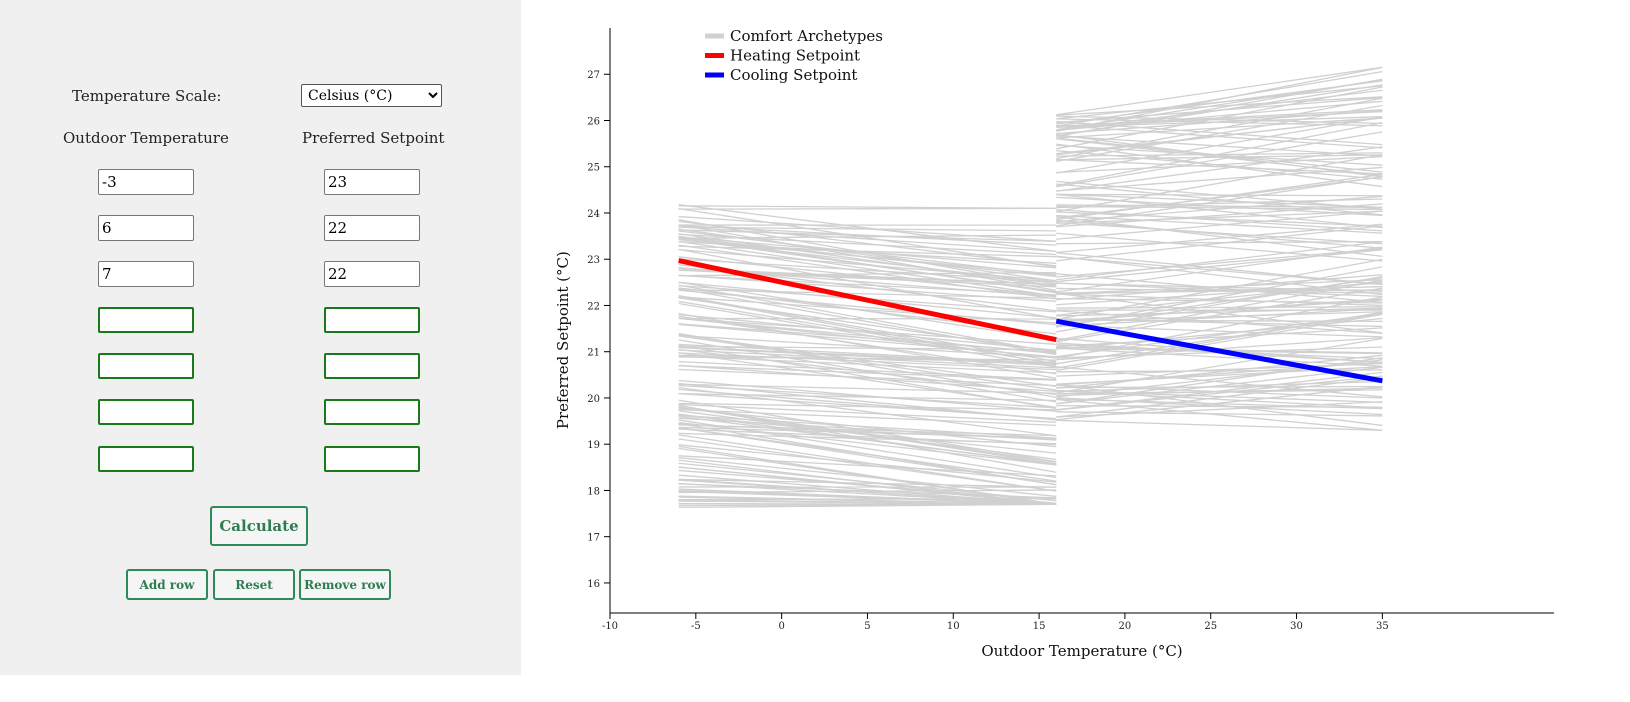 Image resolution: width=1630 pixels, height=702 pixels. What do you see at coordinates (593, 260) in the screenshot?
I see `y-tick-label: 23` at bounding box center [593, 260].